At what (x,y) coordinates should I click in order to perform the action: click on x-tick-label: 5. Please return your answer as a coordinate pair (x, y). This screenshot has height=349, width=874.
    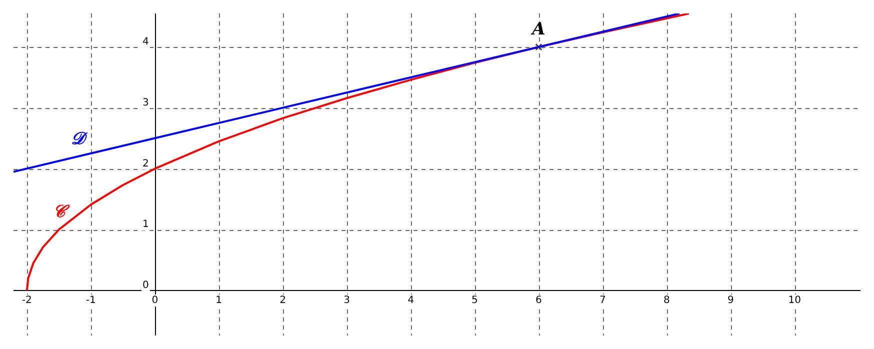
    Looking at the image, I should click on (475, 300).